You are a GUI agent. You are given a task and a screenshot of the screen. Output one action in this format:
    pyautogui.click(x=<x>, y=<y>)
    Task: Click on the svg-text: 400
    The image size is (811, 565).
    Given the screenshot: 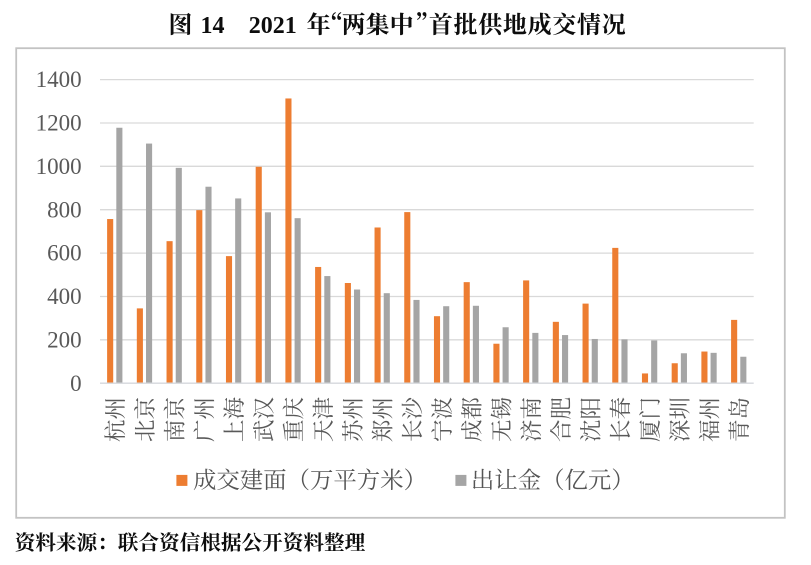 What is the action you would take?
    pyautogui.click(x=64, y=296)
    